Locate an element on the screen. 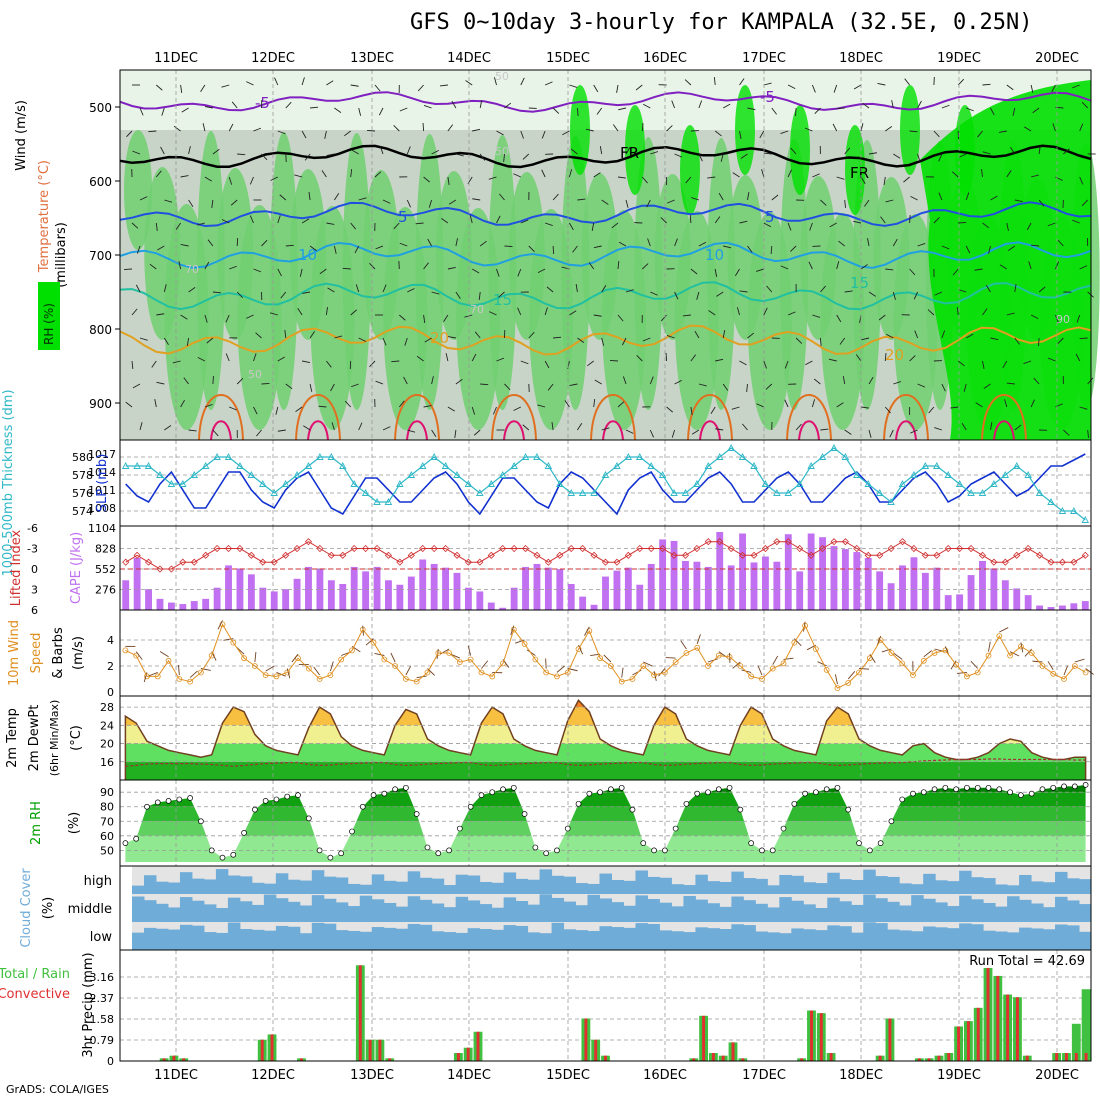 The image size is (1100, 1100). isotherm--5 is located at coordinates (605, 102).